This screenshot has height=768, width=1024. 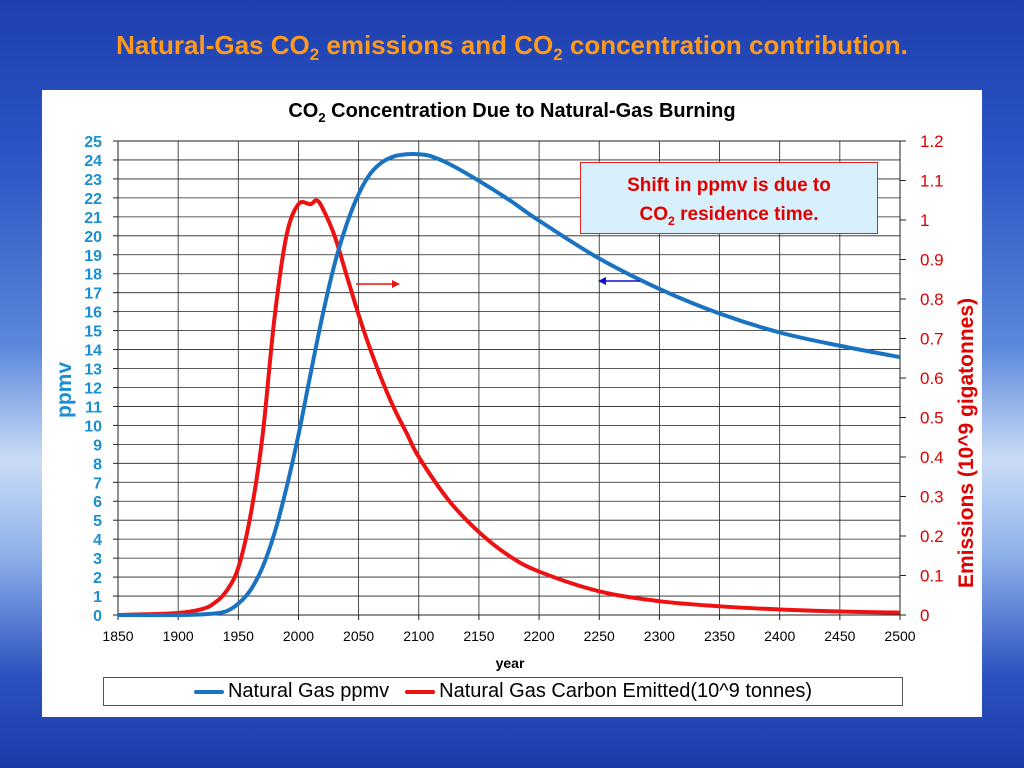 I want to click on y-right-tick-label: 0, so click(x=924, y=615).